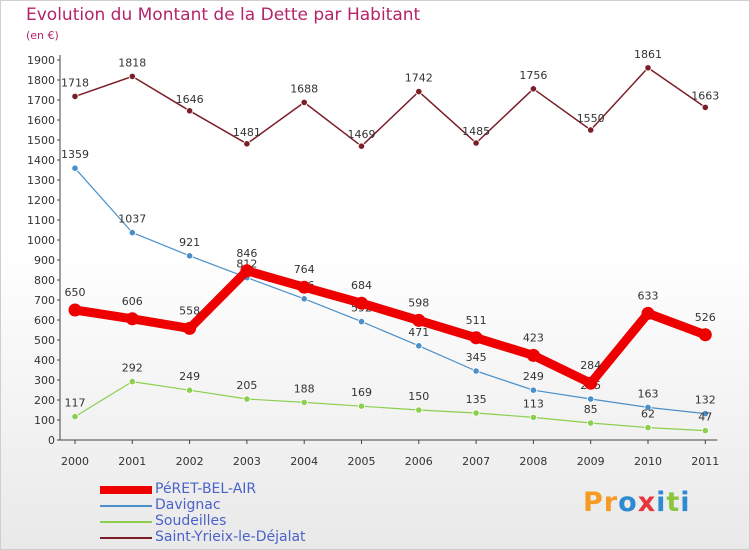 The height and width of the screenshot is (550, 750). Describe the element at coordinates (476, 320) in the screenshot. I see `data-label-peret-bel-air: 511` at that location.